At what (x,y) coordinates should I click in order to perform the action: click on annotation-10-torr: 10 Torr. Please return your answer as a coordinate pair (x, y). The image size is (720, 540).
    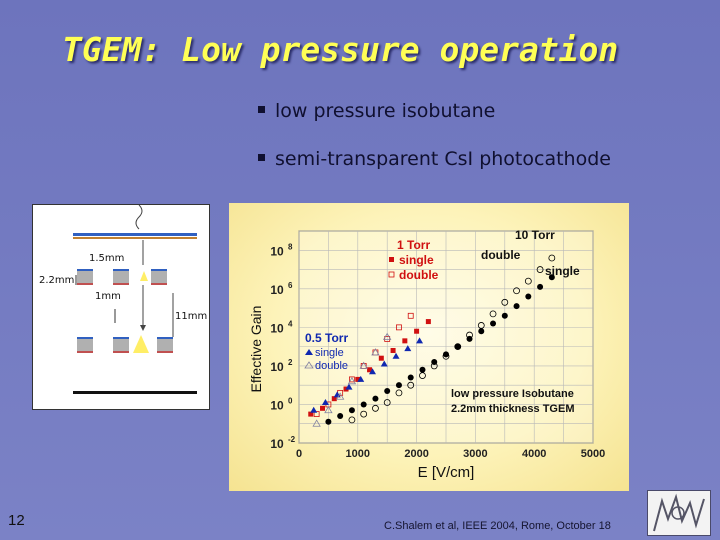
    Looking at the image, I should click on (535, 235).